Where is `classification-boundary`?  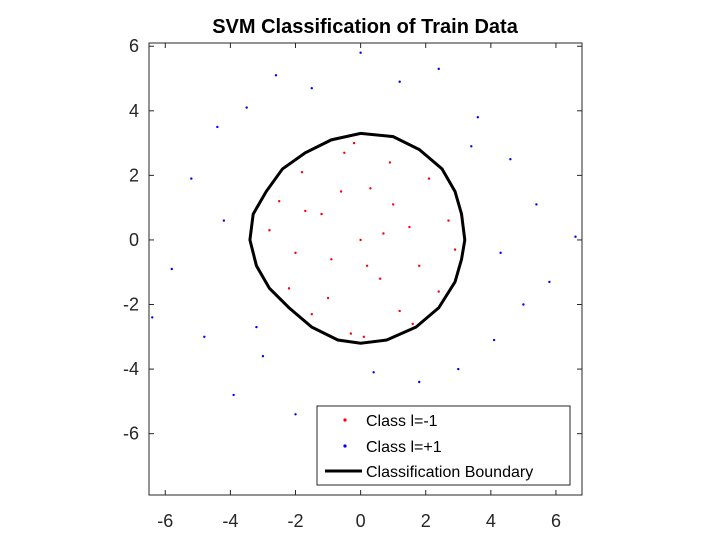 classification-boundary is located at coordinates (357, 238).